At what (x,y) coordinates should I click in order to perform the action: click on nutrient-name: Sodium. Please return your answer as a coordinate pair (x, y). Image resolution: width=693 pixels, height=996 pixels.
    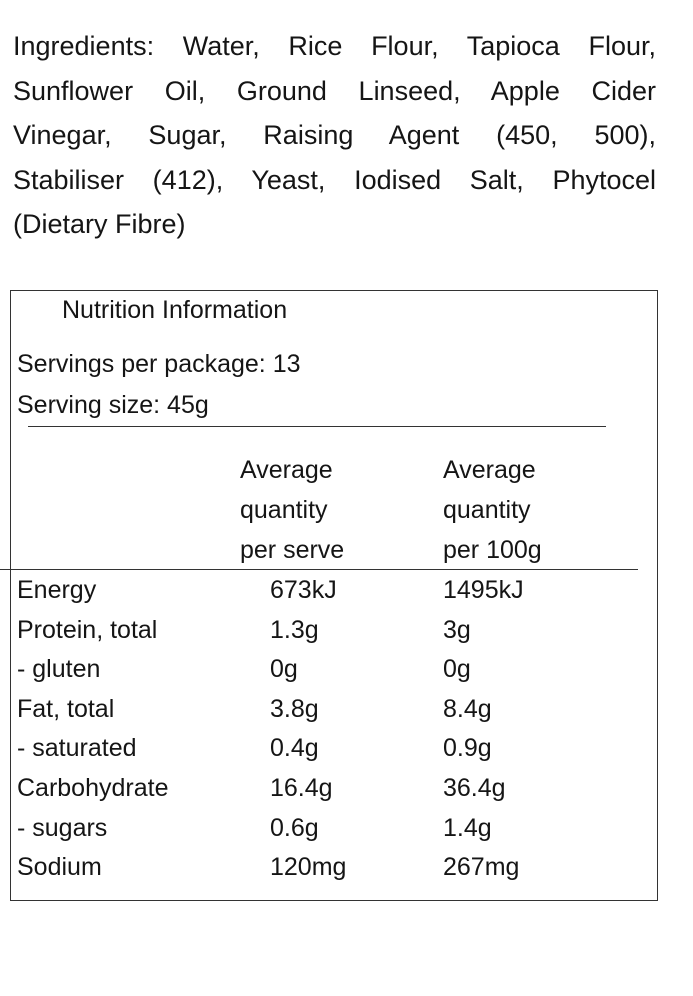
    Looking at the image, I should click on (59, 867).